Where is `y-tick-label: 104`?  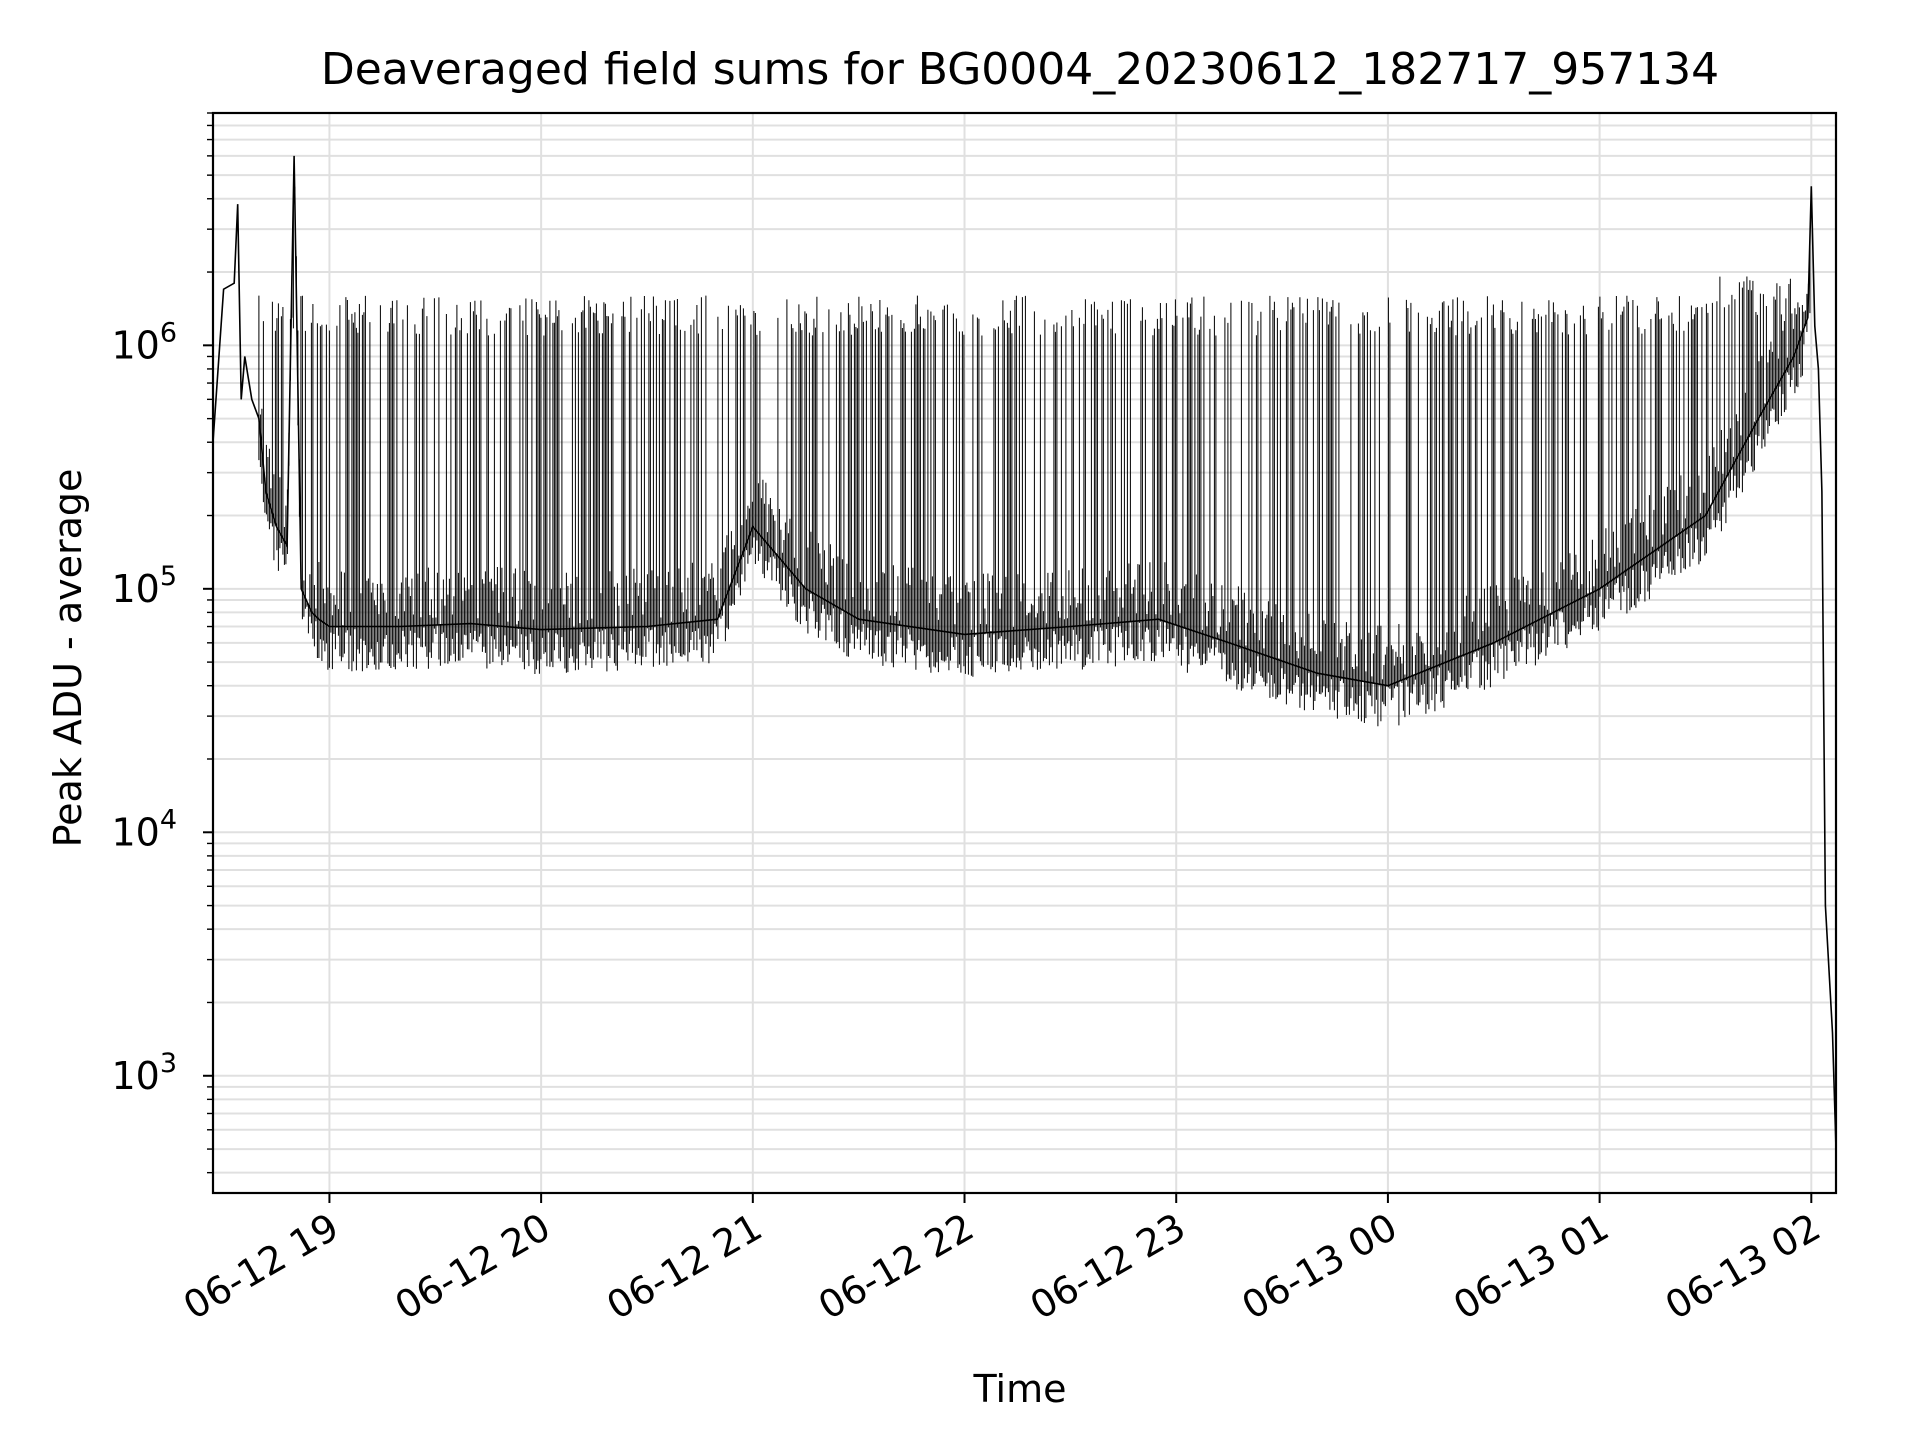 y-tick-label: 104 is located at coordinates (144, 829).